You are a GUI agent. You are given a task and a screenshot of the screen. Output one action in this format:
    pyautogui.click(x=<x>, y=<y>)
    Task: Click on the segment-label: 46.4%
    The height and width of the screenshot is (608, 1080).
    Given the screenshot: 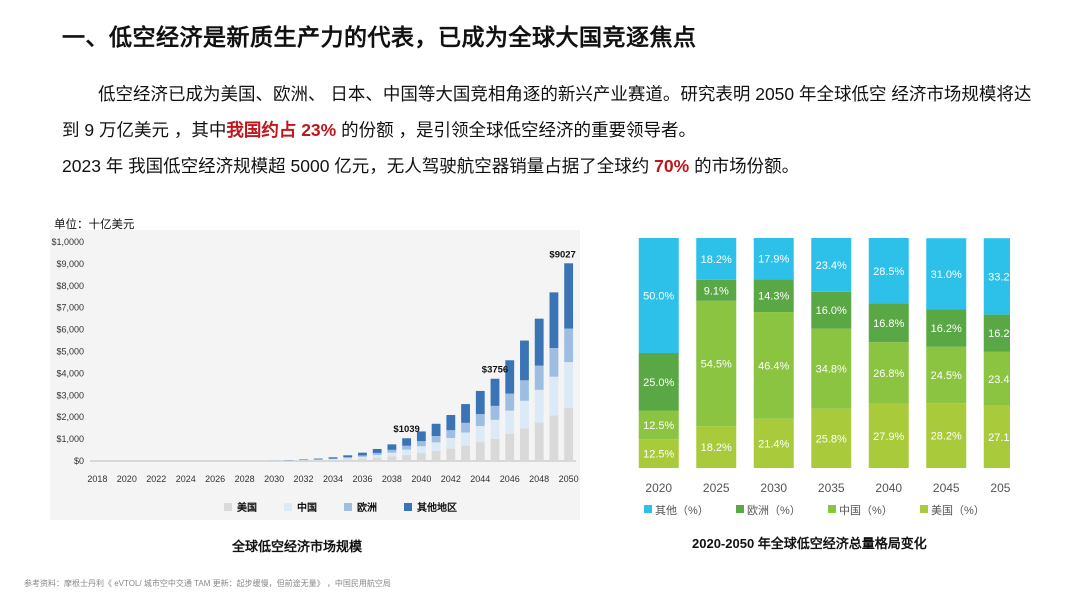 What is the action you would take?
    pyautogui.click(x=773, y=366)
    